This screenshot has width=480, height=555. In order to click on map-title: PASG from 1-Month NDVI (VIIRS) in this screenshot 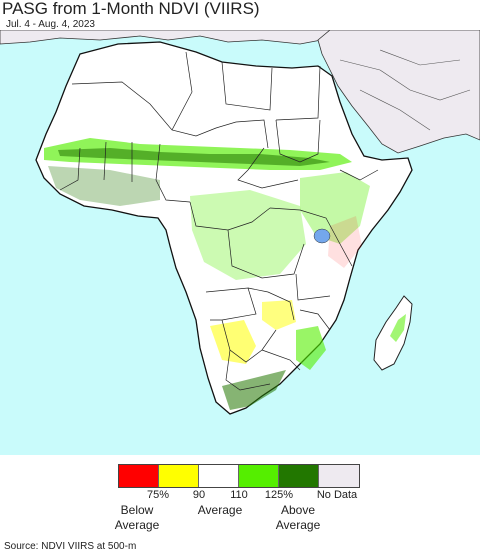, I will do `click(131, 9)`.